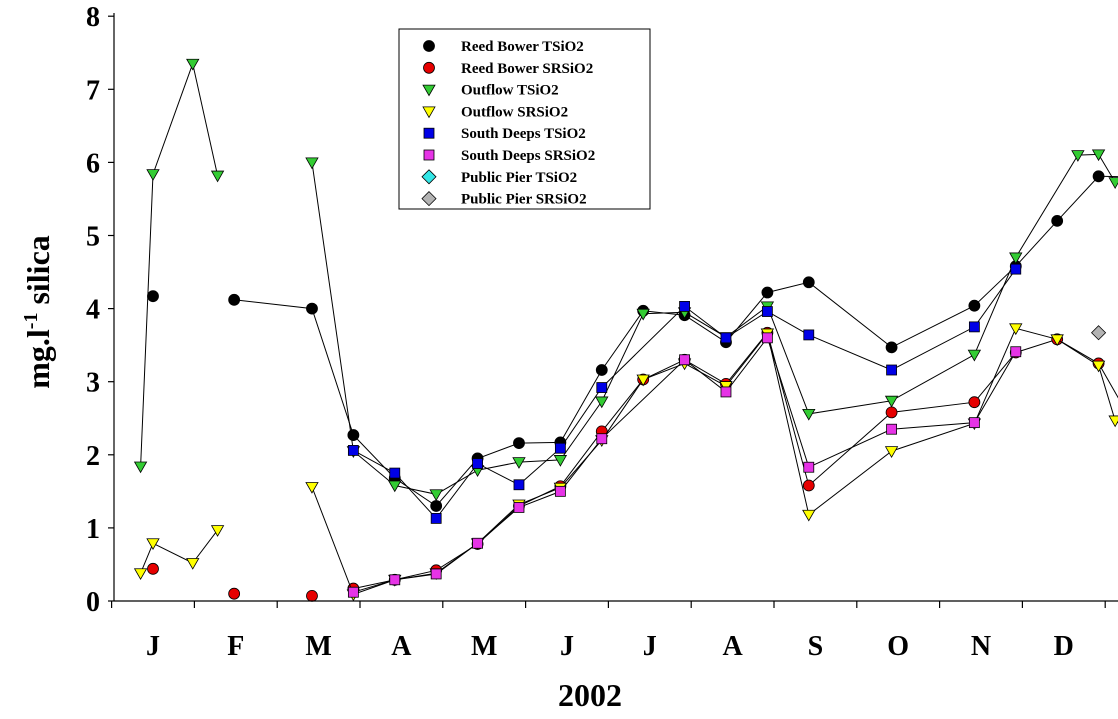  What do you see at coordinates (93, 602) in the screenshot?
I see `y-tick-label: 0` at bounding box center [93, 602].